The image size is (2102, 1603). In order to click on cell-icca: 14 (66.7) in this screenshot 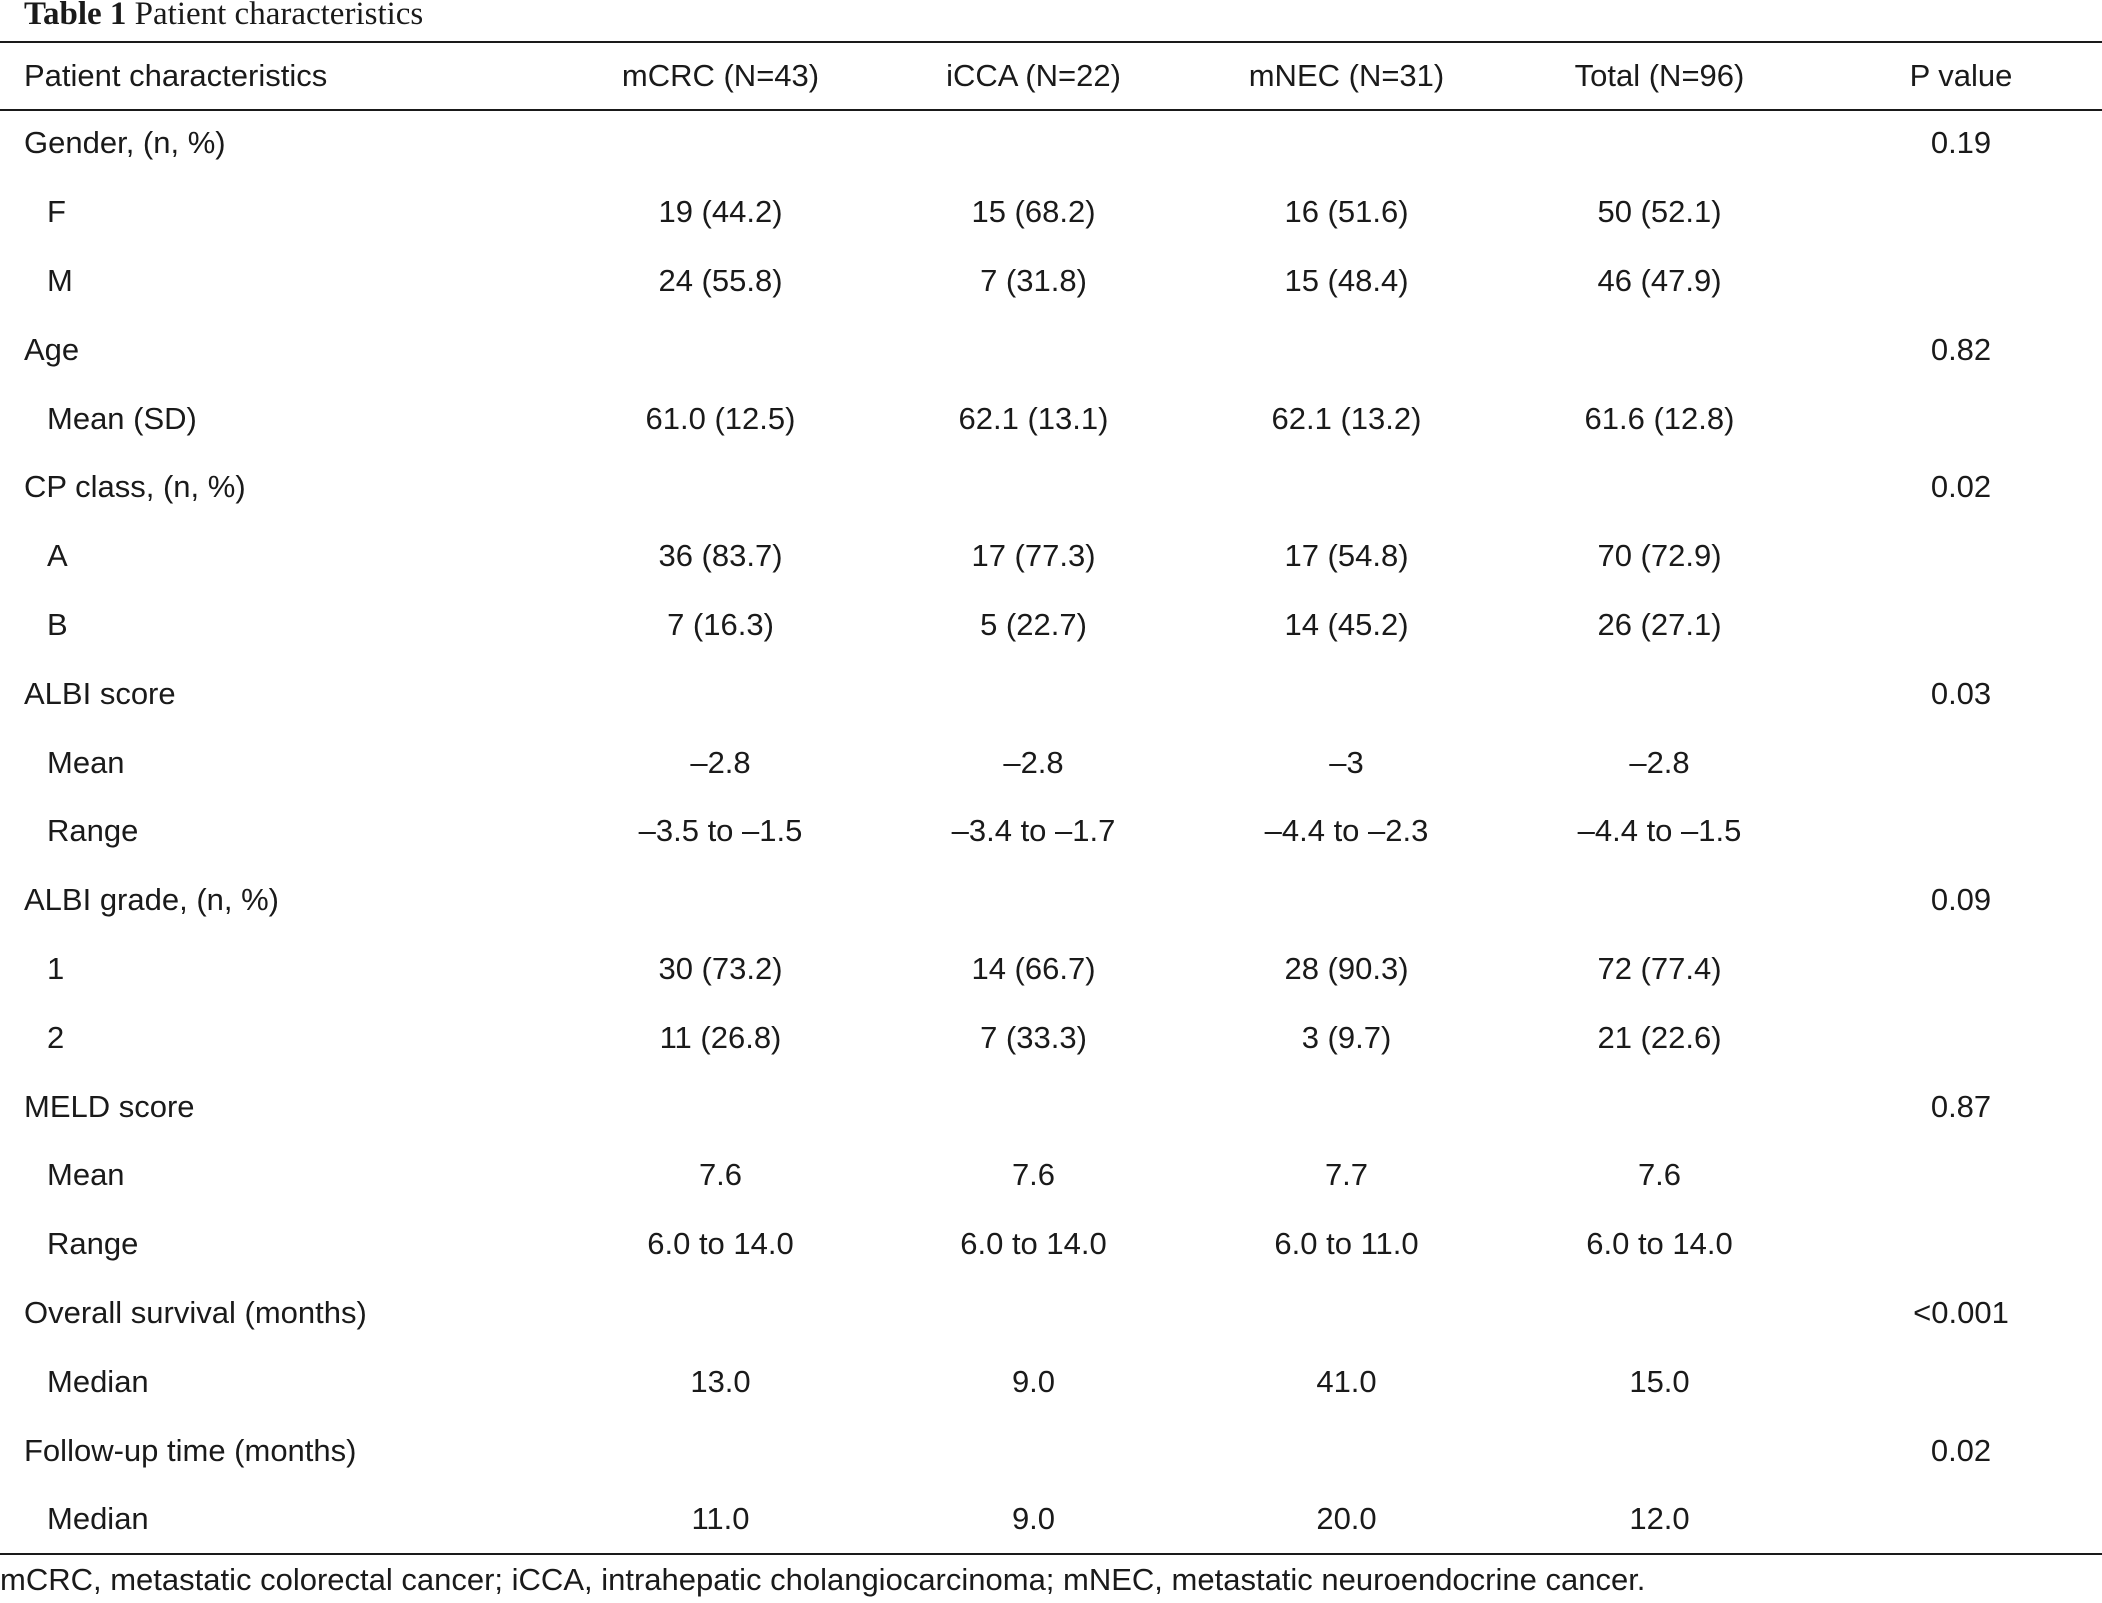, I will do `click(1033, 968)`.